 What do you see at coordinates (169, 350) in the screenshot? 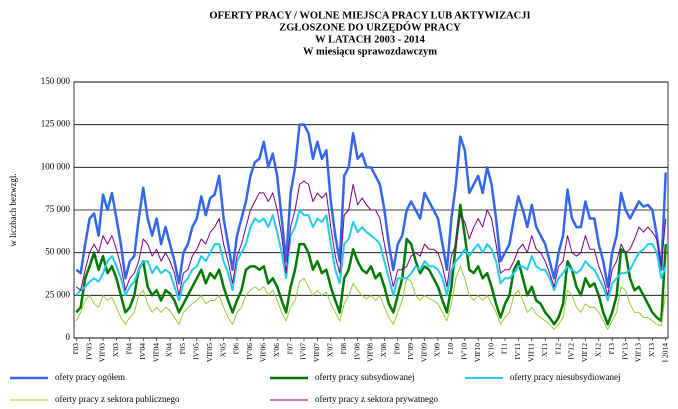
I see `x-tick-label: X'04` at bounding box center [169, 350].